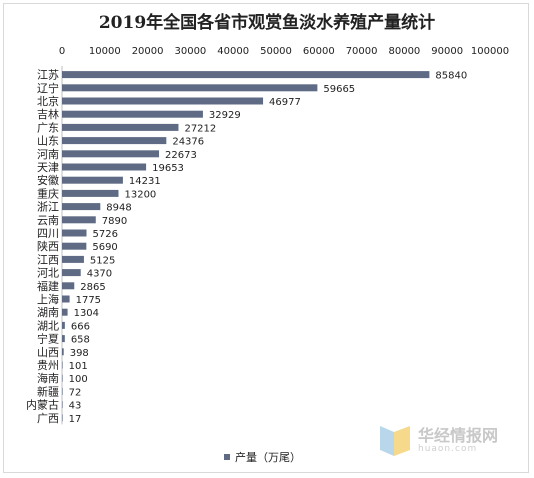  I want to click on category-label: 江苏, so click(48, 75).